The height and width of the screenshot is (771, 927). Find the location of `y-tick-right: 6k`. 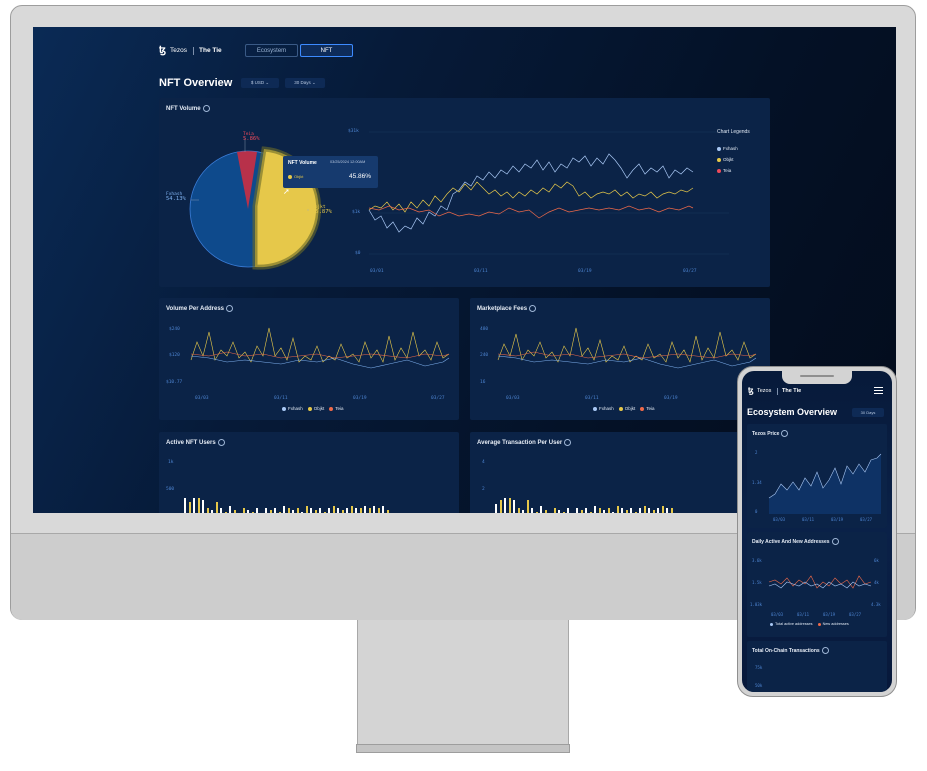

y-tick-right: 6k is located at coordinates (876, 560).